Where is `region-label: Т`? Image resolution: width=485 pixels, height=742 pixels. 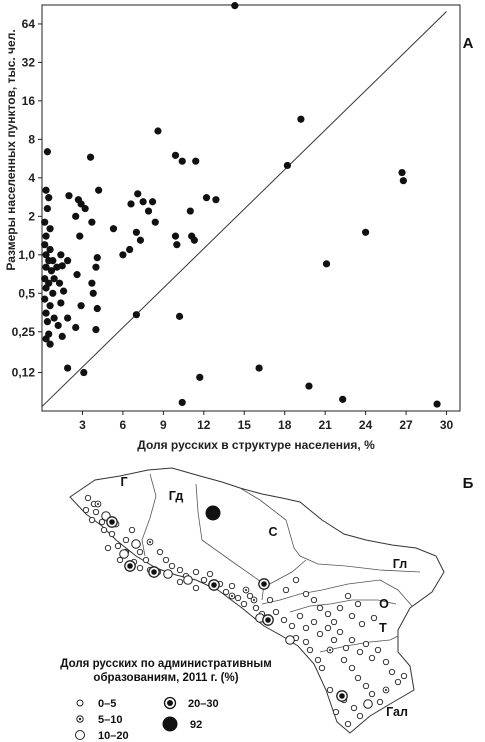 region-label: Т is located at coordinates (383, 628).